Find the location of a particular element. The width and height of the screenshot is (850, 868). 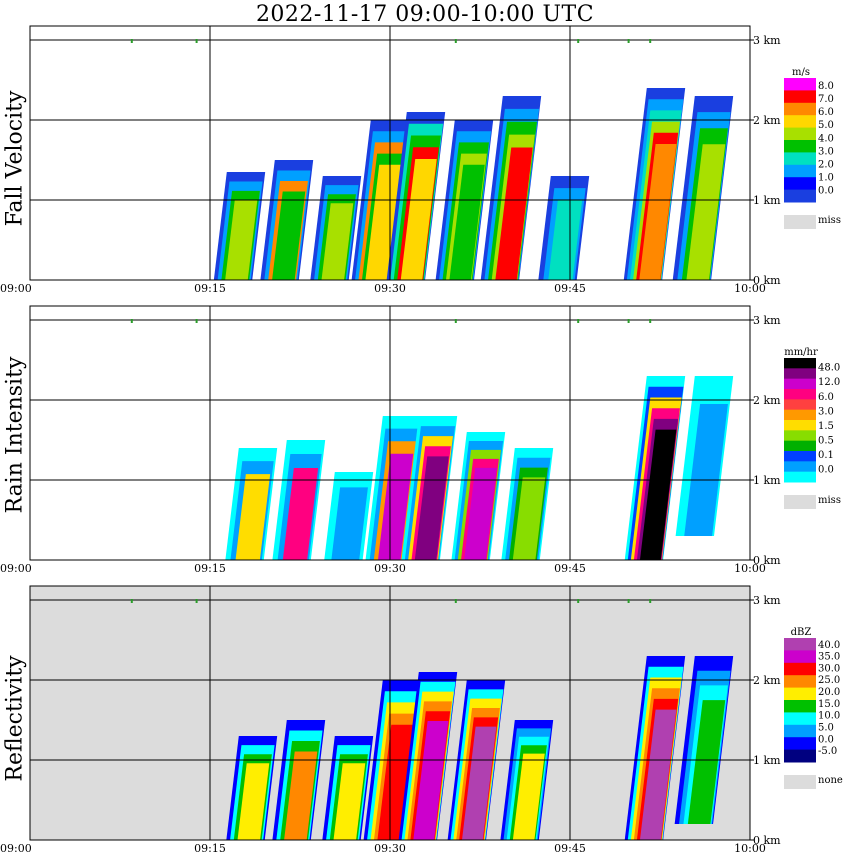

legend-level-label: 5.0 is located at coordinates (826, 727).